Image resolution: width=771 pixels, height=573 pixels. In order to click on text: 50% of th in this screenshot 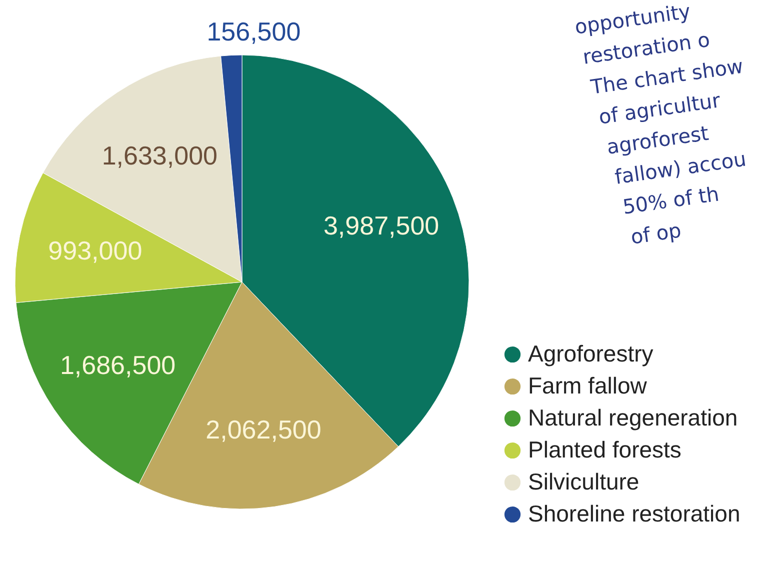, I will do `click(671, 200)`.